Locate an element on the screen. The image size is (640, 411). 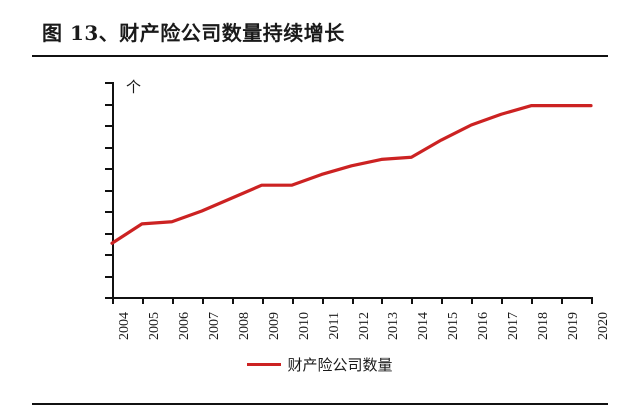
legend-item-label: 财产险公司数量 is located at coordinates (340, 365).